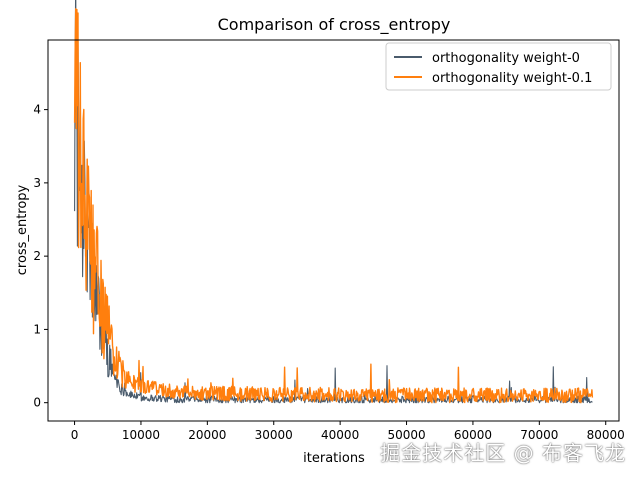 The height and width of the screenshot is (480, 640). I want to click on y-axis: 0 1 2 3 4, so click(40, 256).